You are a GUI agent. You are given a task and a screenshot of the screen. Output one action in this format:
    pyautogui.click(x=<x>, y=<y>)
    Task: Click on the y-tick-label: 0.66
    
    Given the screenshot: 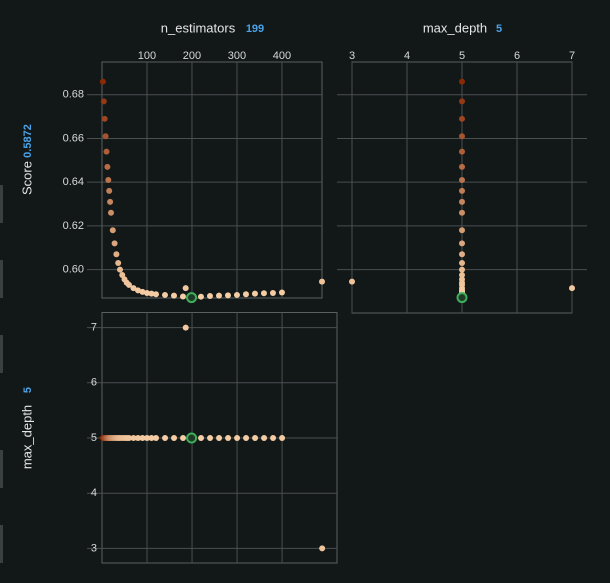 What is the action you would take?
    pyautogui.click(x=73, y=138)
    